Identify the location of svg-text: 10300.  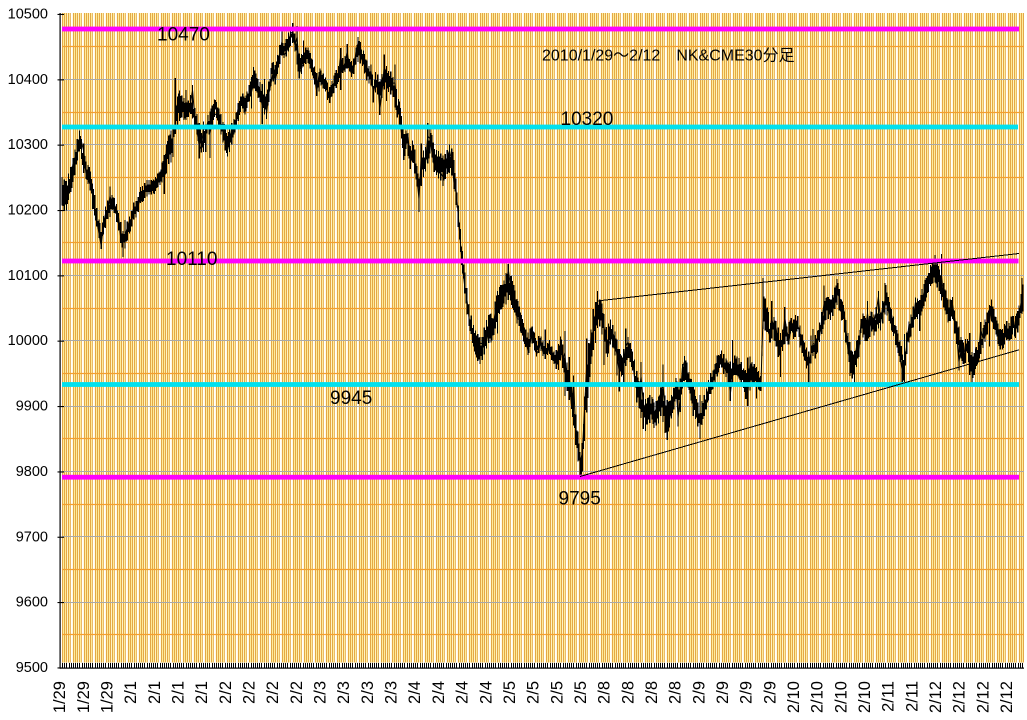
(28, 145).